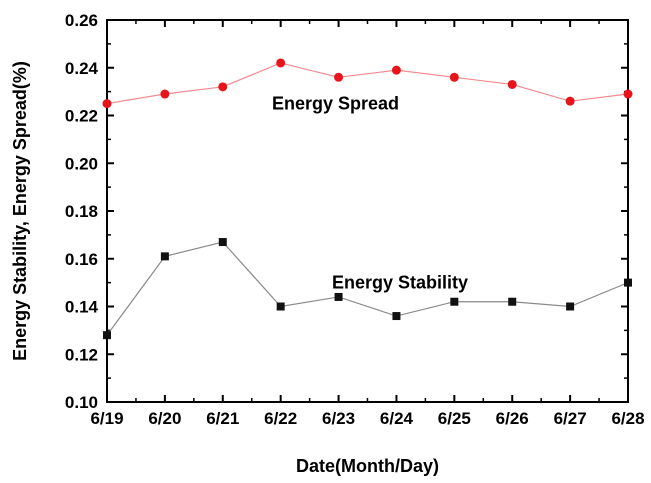 This screenshot has width=651, height=483. What do you see at coordinates (82, 68) in the screenshot?
I see `y-tick-label: 0.24` at bounding box center [82, 68].